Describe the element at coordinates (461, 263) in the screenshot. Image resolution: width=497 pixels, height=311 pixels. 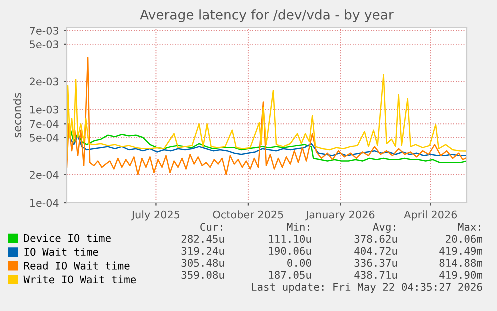
I see `text: 814.88m` at that location.